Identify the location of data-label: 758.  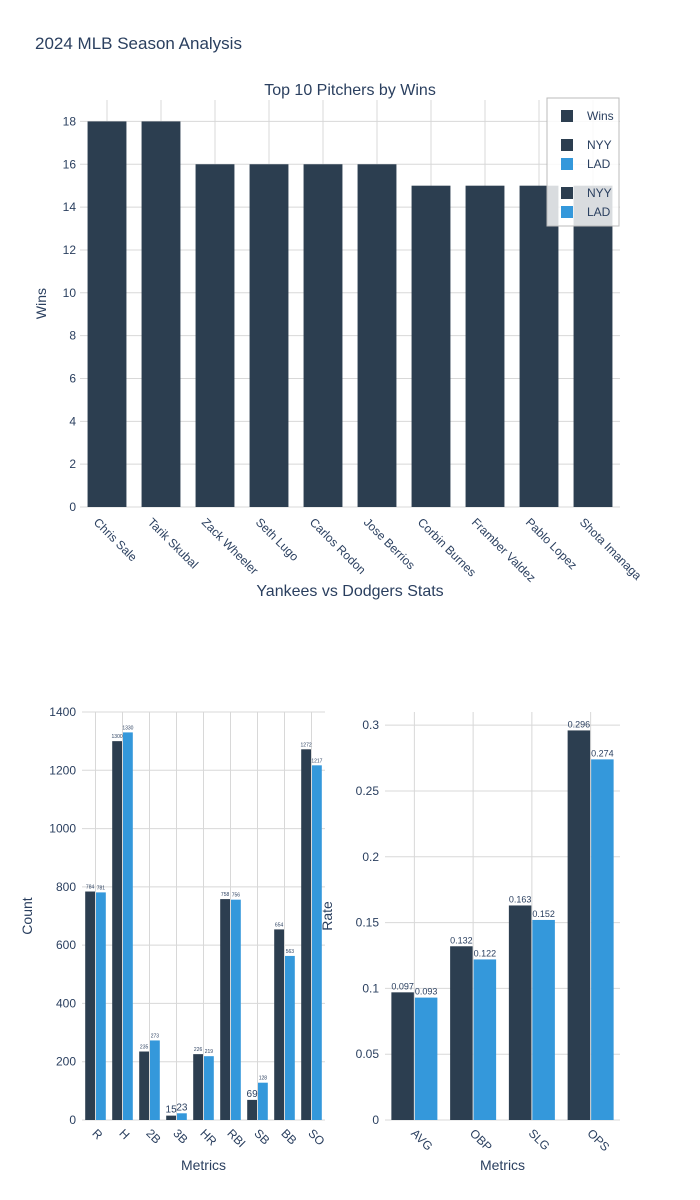
(225, 895).